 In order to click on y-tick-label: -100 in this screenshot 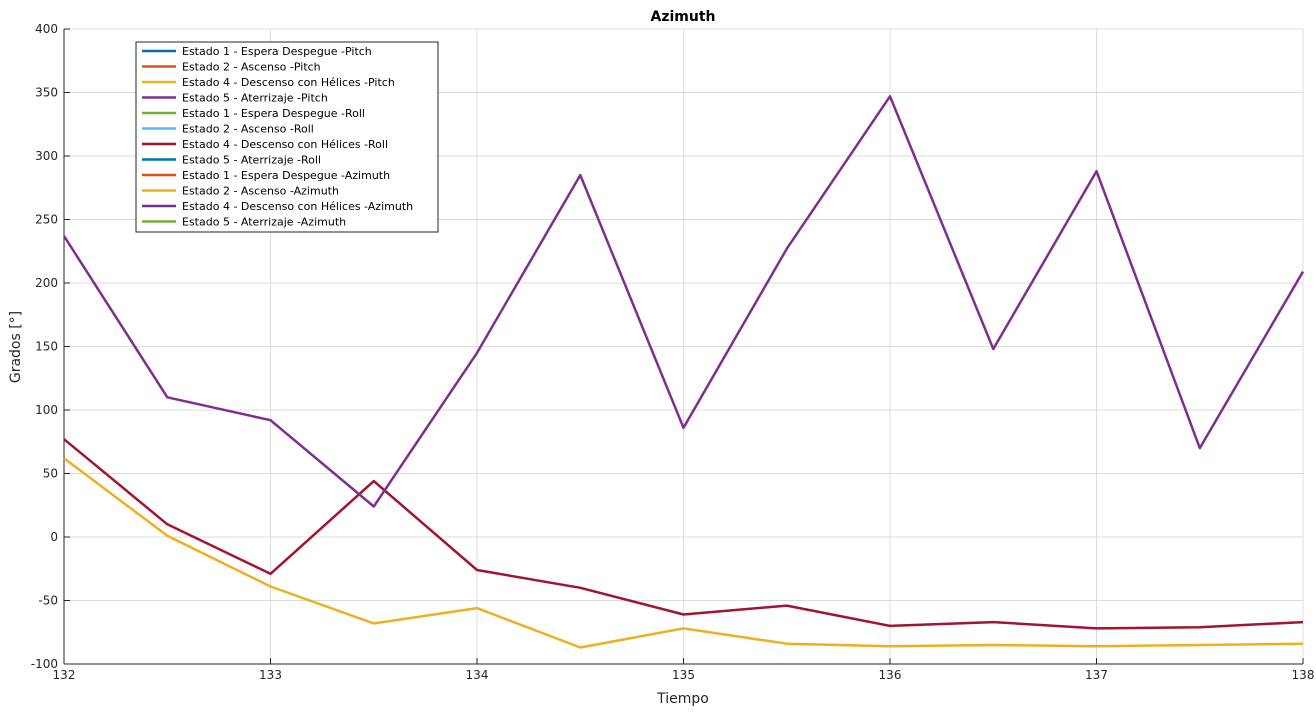, I will do `click(44, 664)`.